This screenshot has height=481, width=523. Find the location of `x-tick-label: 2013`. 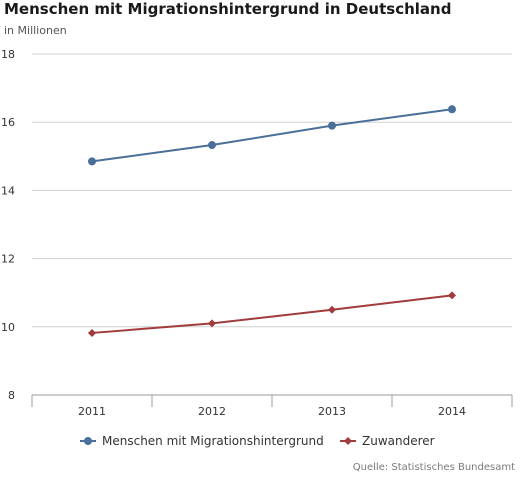

x-tick-label: 2013 is located at coordinates (332, 411).